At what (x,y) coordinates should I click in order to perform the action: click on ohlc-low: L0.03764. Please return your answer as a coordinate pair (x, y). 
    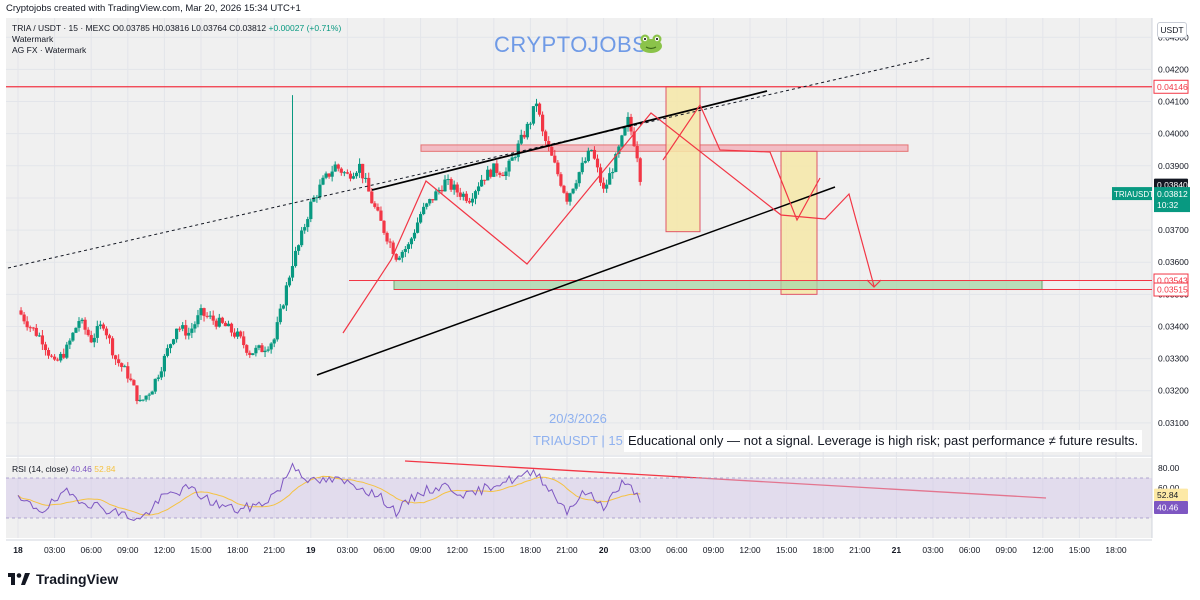
    Looking at the image, I should click on (209, 28).